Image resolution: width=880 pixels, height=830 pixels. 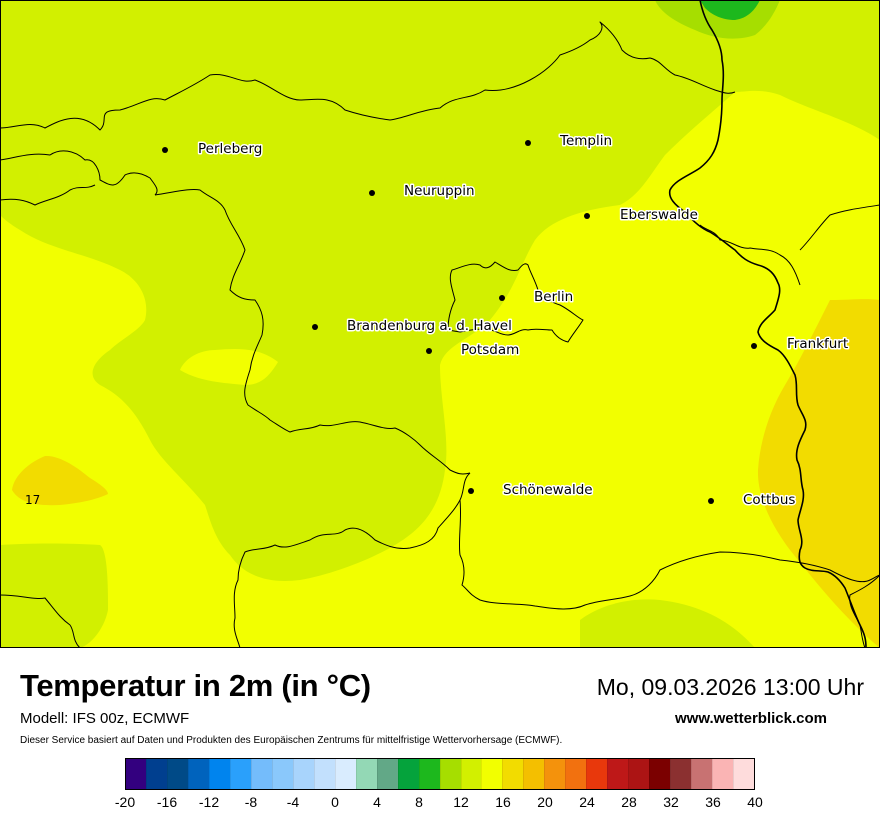 I want to click on svg-text: Berlin, so click(x=553, y=297).